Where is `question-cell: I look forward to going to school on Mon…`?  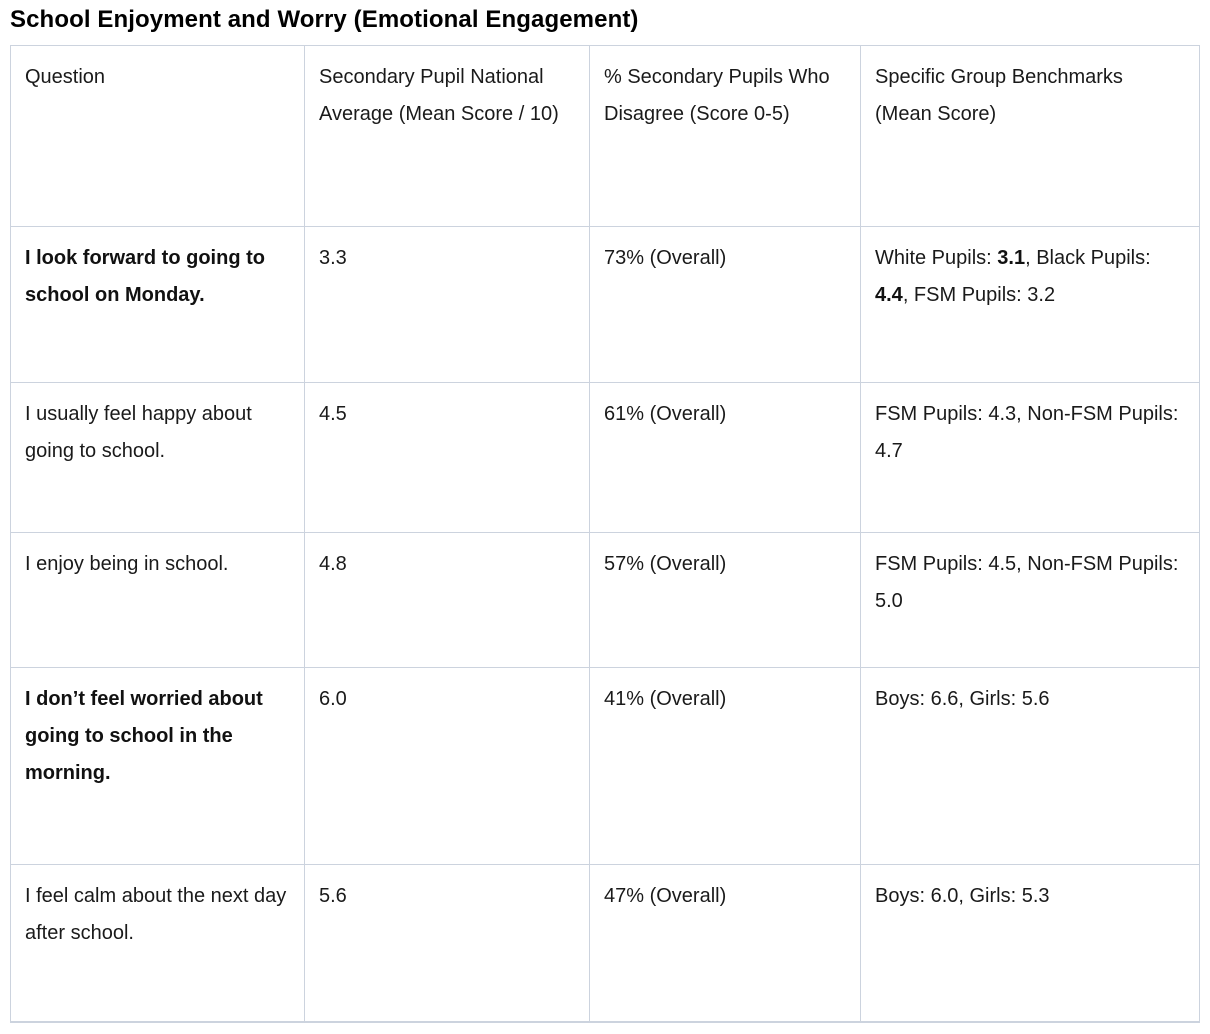 question-cell: I look forward to going to school on Mon… is located at coordinates (157, 304).